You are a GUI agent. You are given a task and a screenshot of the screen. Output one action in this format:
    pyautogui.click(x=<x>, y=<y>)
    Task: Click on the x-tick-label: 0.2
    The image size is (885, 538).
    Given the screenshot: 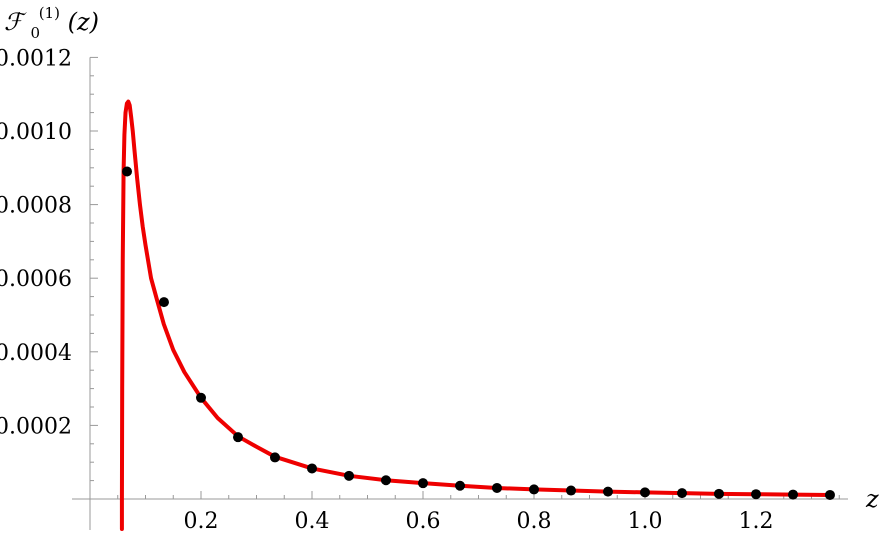 What is the action you would take?
    pyautogui.click(x=201, y=521)
    